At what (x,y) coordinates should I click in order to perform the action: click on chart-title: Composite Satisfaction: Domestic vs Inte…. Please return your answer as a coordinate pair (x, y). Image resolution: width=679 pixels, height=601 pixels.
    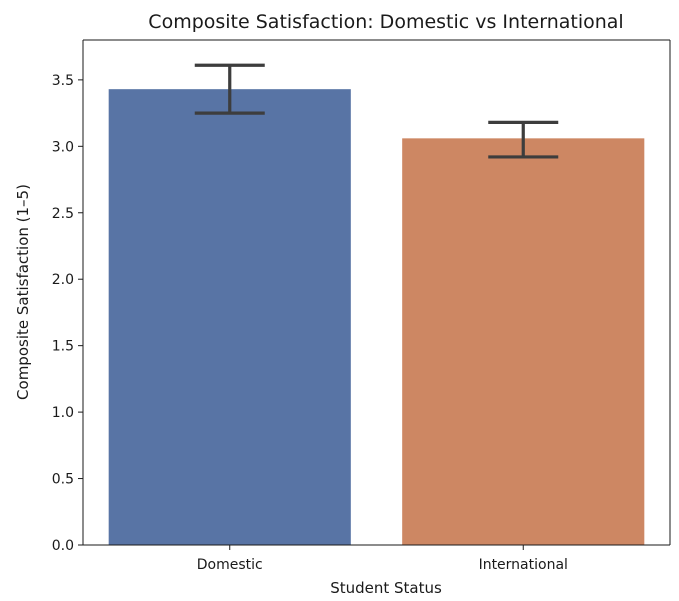
    Looking at the image, I should click on (385, 22).